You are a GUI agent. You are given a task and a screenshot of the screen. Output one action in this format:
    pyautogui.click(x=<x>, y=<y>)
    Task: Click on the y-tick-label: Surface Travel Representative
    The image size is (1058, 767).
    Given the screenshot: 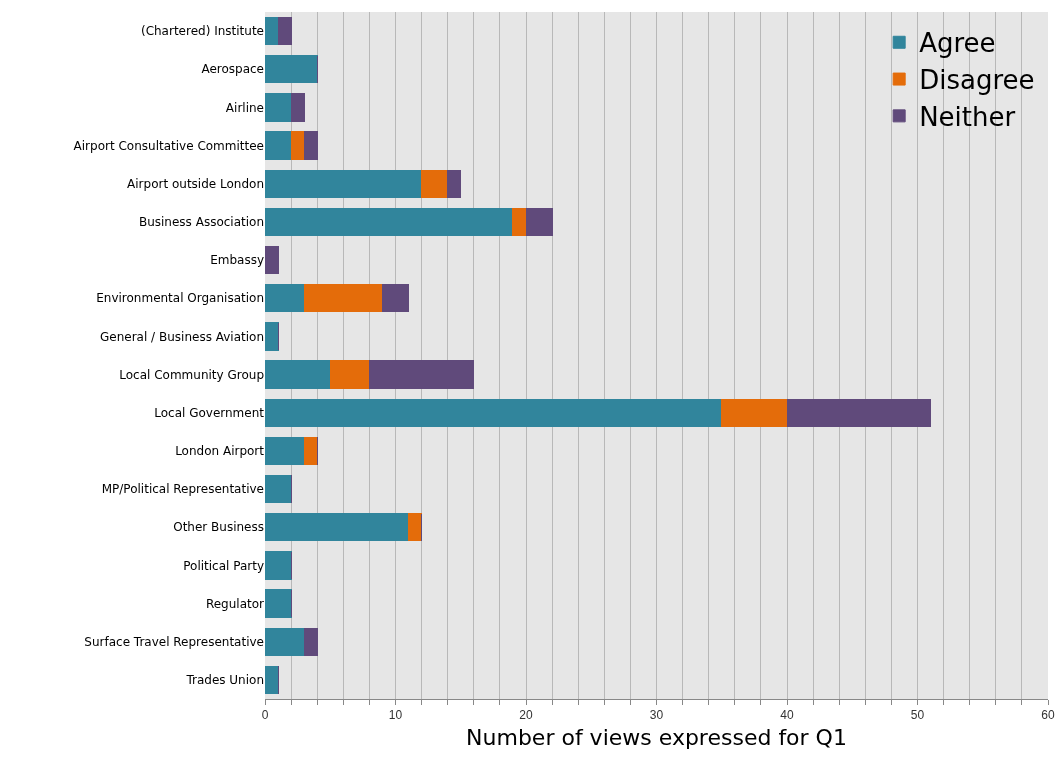 What is the action you would take?
    pyautogui.click(x=174, y=641)
    